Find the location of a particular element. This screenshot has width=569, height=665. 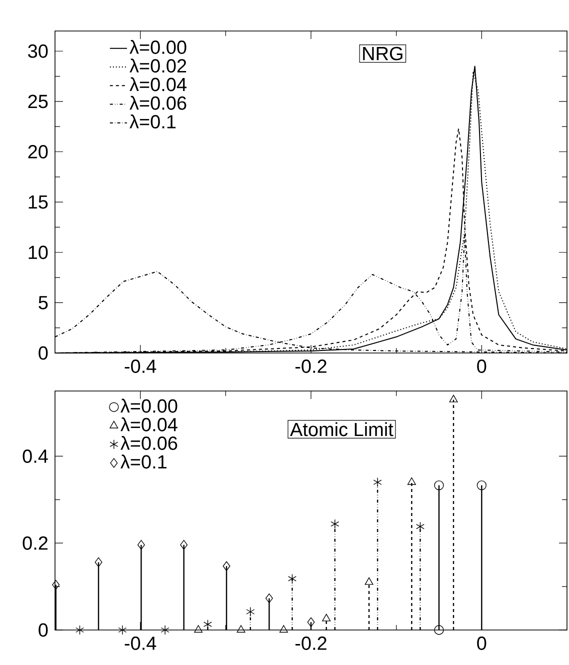

y-tick-label: 25 is located at coordinates (38, 101).